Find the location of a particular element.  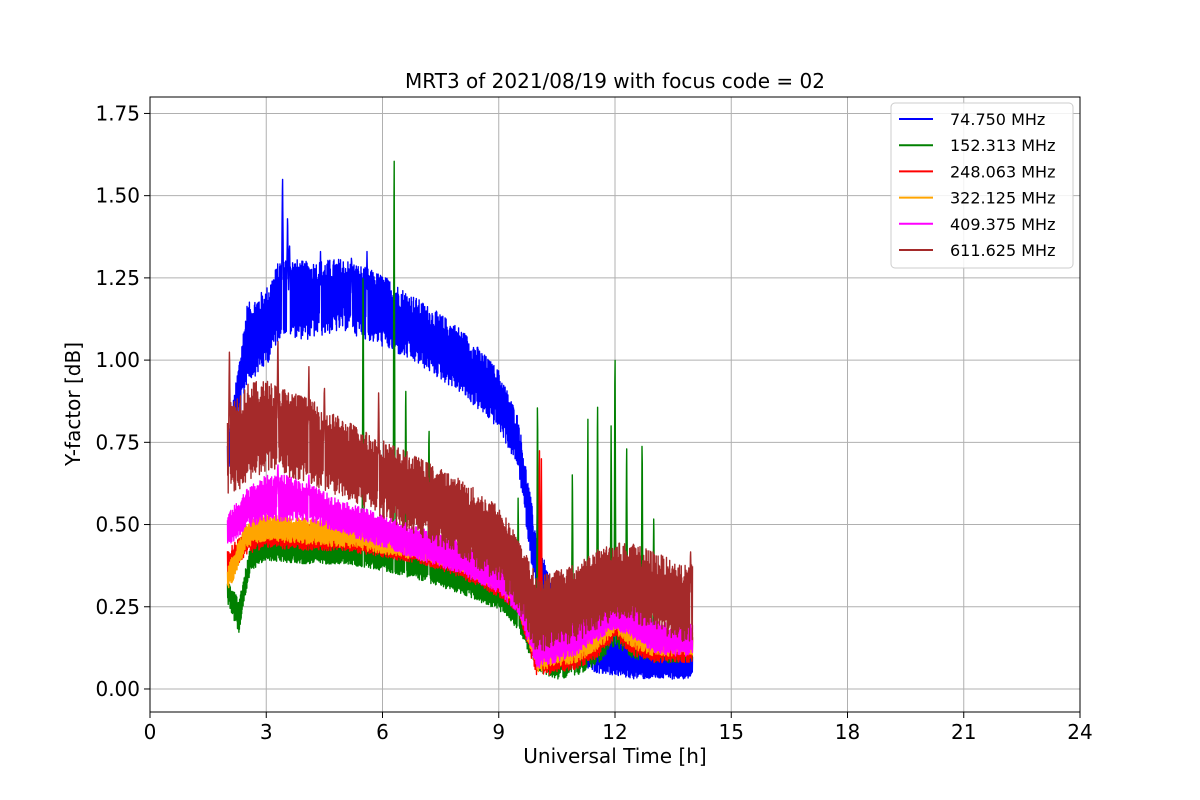

x-tick-label: 24 is located at coordinates (1079, 732).